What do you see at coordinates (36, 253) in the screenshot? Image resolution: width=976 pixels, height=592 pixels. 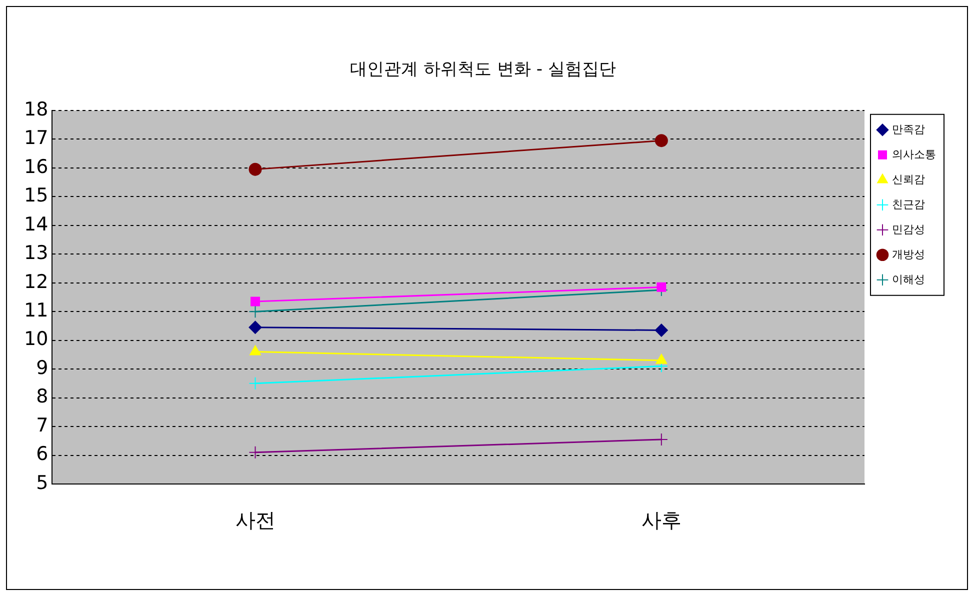 I see `y-tick-label: 13` at bounding box center [36, 253].